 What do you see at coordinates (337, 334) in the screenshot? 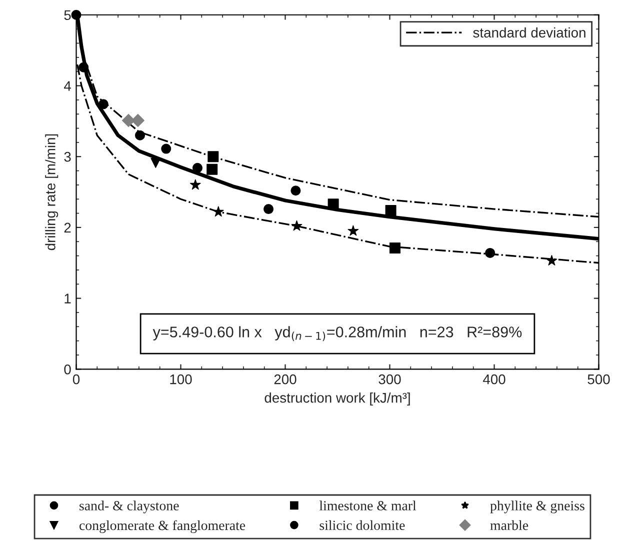
I see `annotation: y=5.49-0.60 ln x yd$_{(n−1)}$=0.28m/min n=23 R²=89%` at bounding box center [337, 334].